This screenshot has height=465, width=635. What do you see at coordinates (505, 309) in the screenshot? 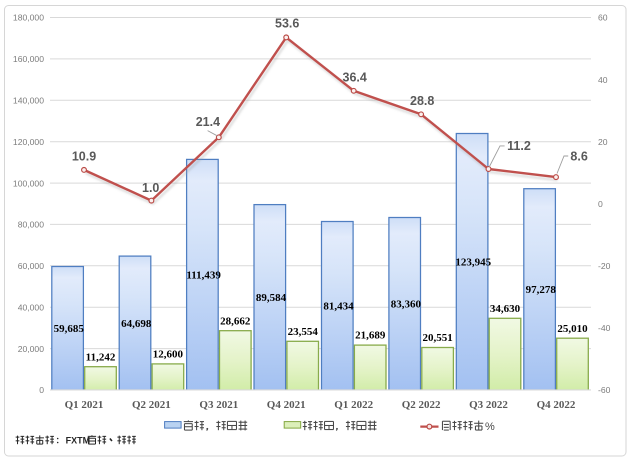
I see `svg-text: 34,630` at bounding box center [505, 309].